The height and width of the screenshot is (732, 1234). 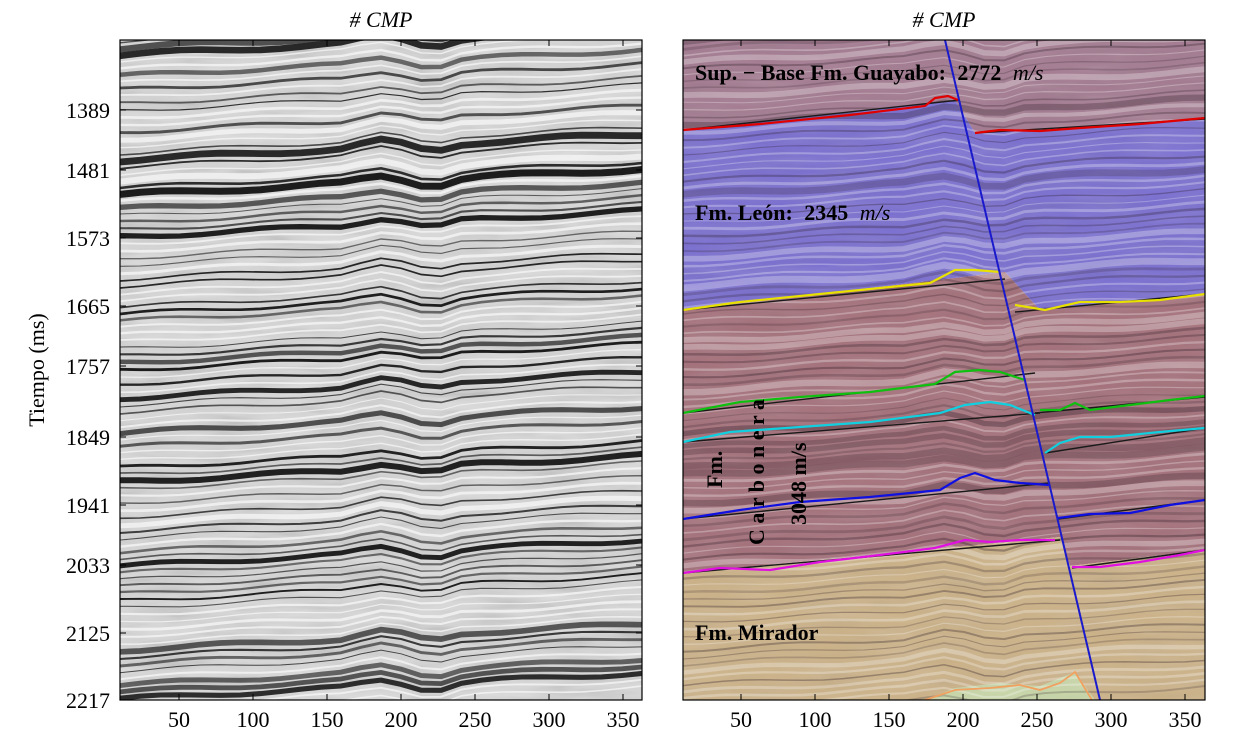 What do you see at coordinates (88, 110) in the screenshot?
I see `y-tick-label: 1389` at bounding box center [88, 110].